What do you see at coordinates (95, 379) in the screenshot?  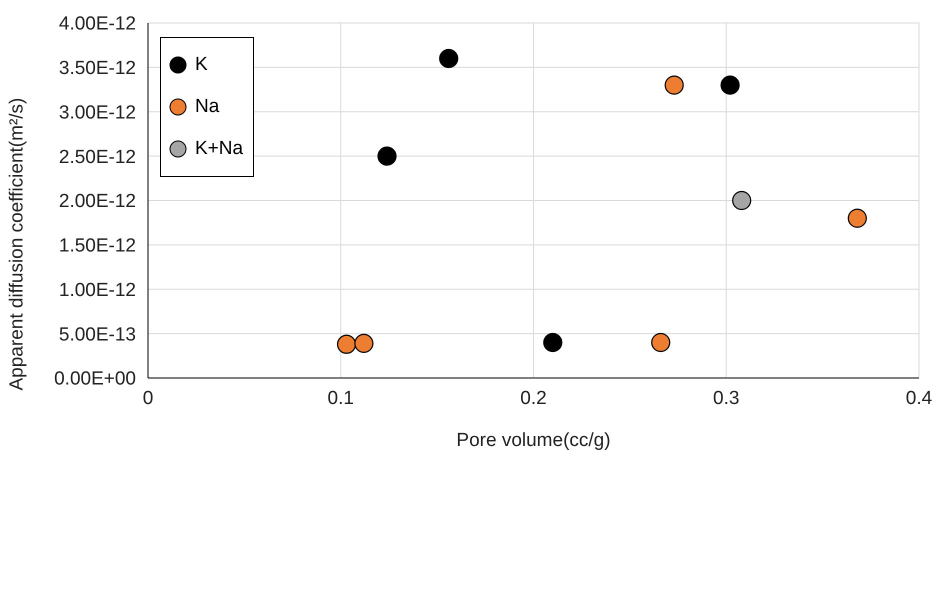 I see `y-tick-label: 0.00E+00` at bounding box center [95, 379].